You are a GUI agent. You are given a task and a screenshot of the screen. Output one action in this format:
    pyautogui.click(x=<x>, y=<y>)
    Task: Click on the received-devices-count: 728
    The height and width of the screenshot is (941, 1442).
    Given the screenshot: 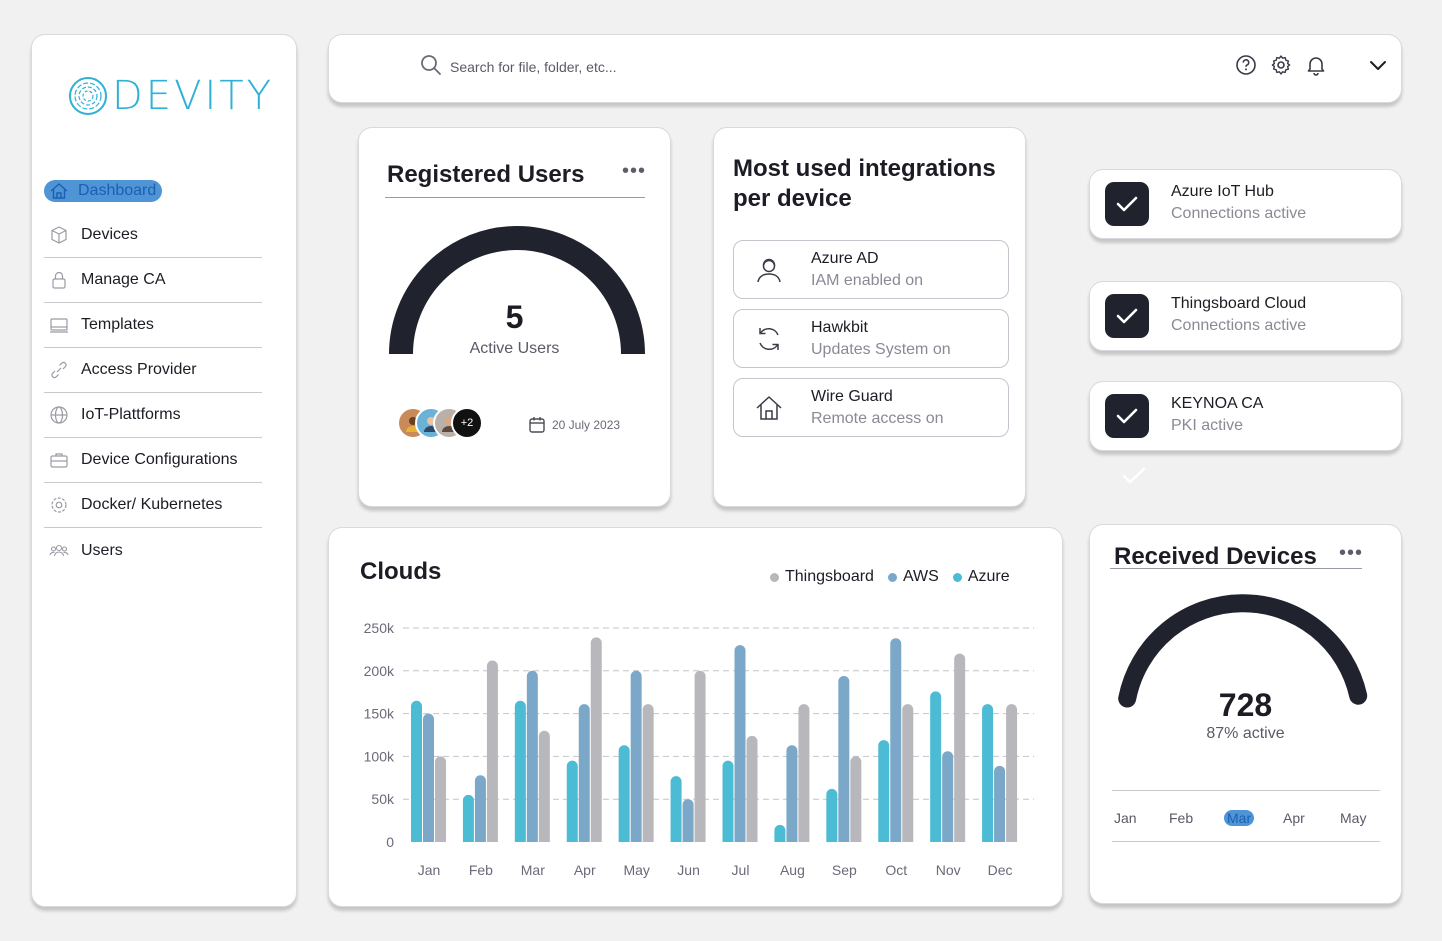 What is the action you would take?
    pyautogui.click(x=1245, y=705)
    